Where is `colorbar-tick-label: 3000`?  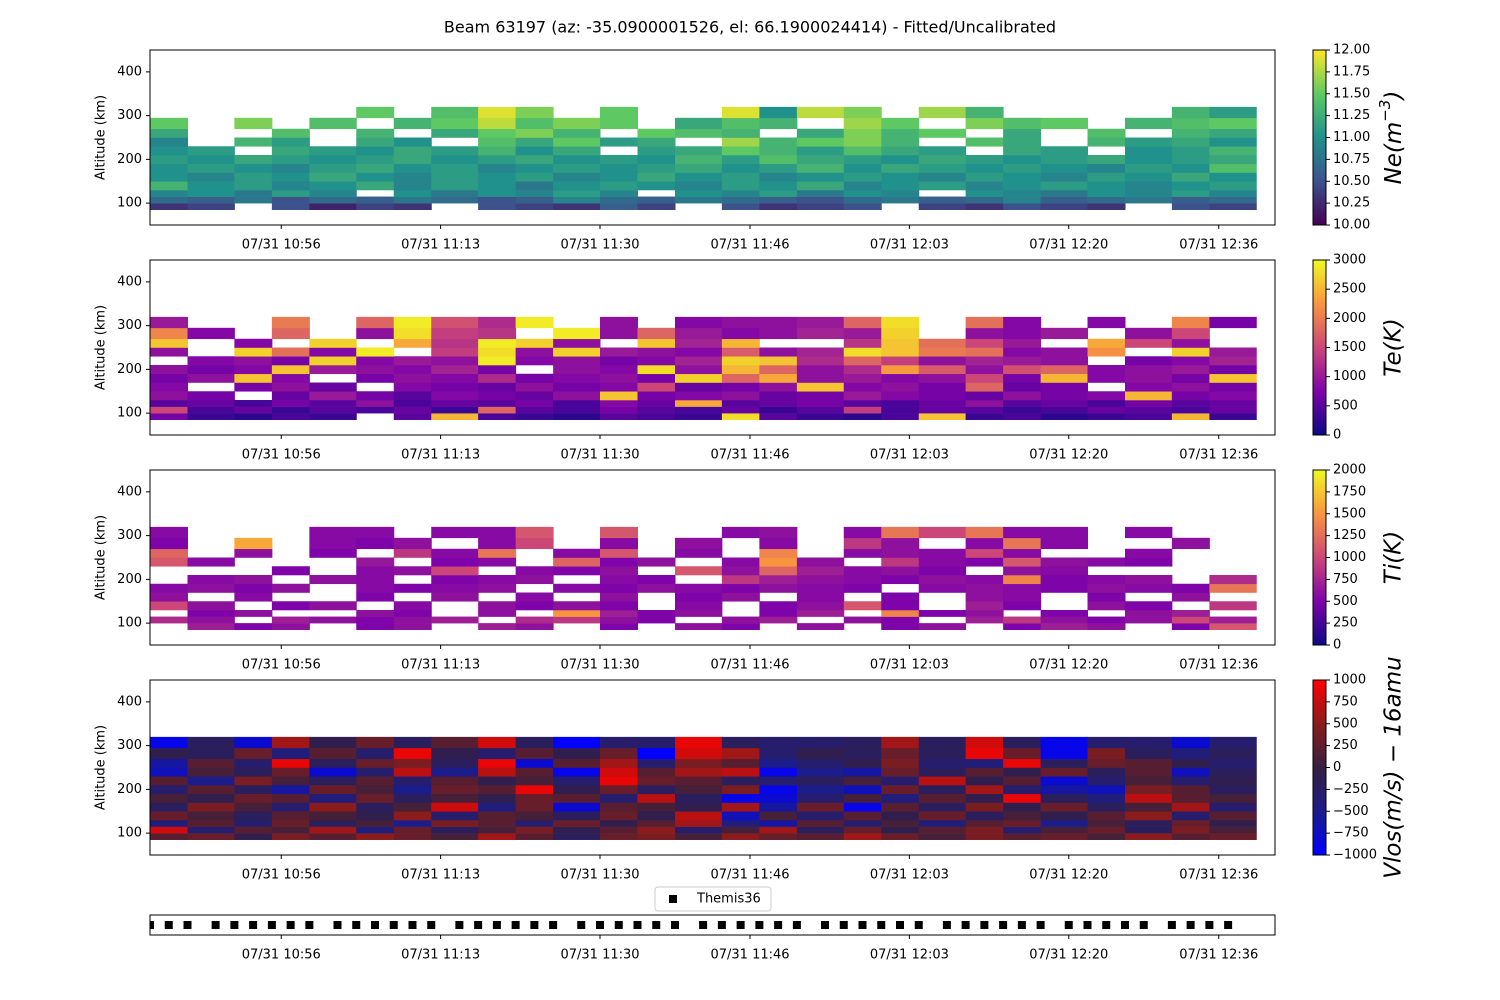 colorbar-tick-label: 3000 is located at coordinates (1349, 260).